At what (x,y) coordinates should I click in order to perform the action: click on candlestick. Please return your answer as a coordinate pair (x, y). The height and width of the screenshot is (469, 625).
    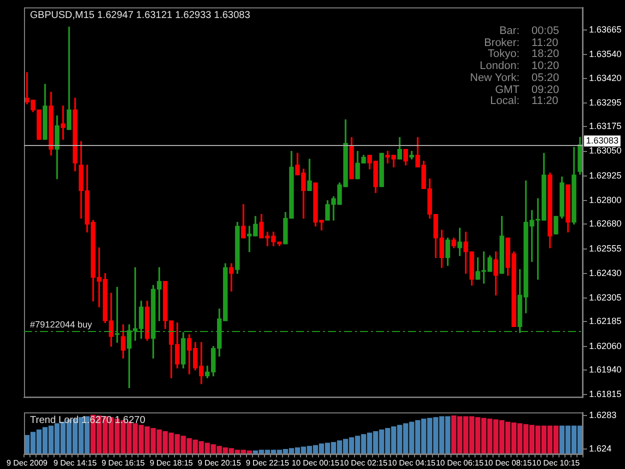
    Looking at the image, I should click on (381, 170).